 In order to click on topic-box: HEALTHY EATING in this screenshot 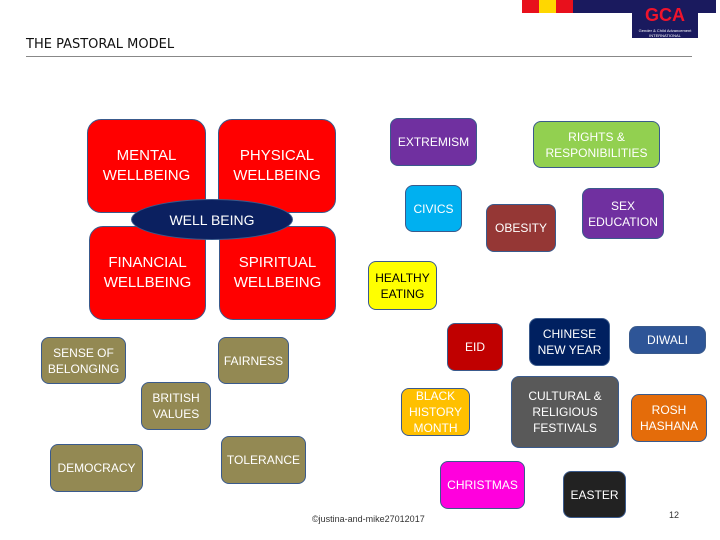, I will do `click(402, 285)`.